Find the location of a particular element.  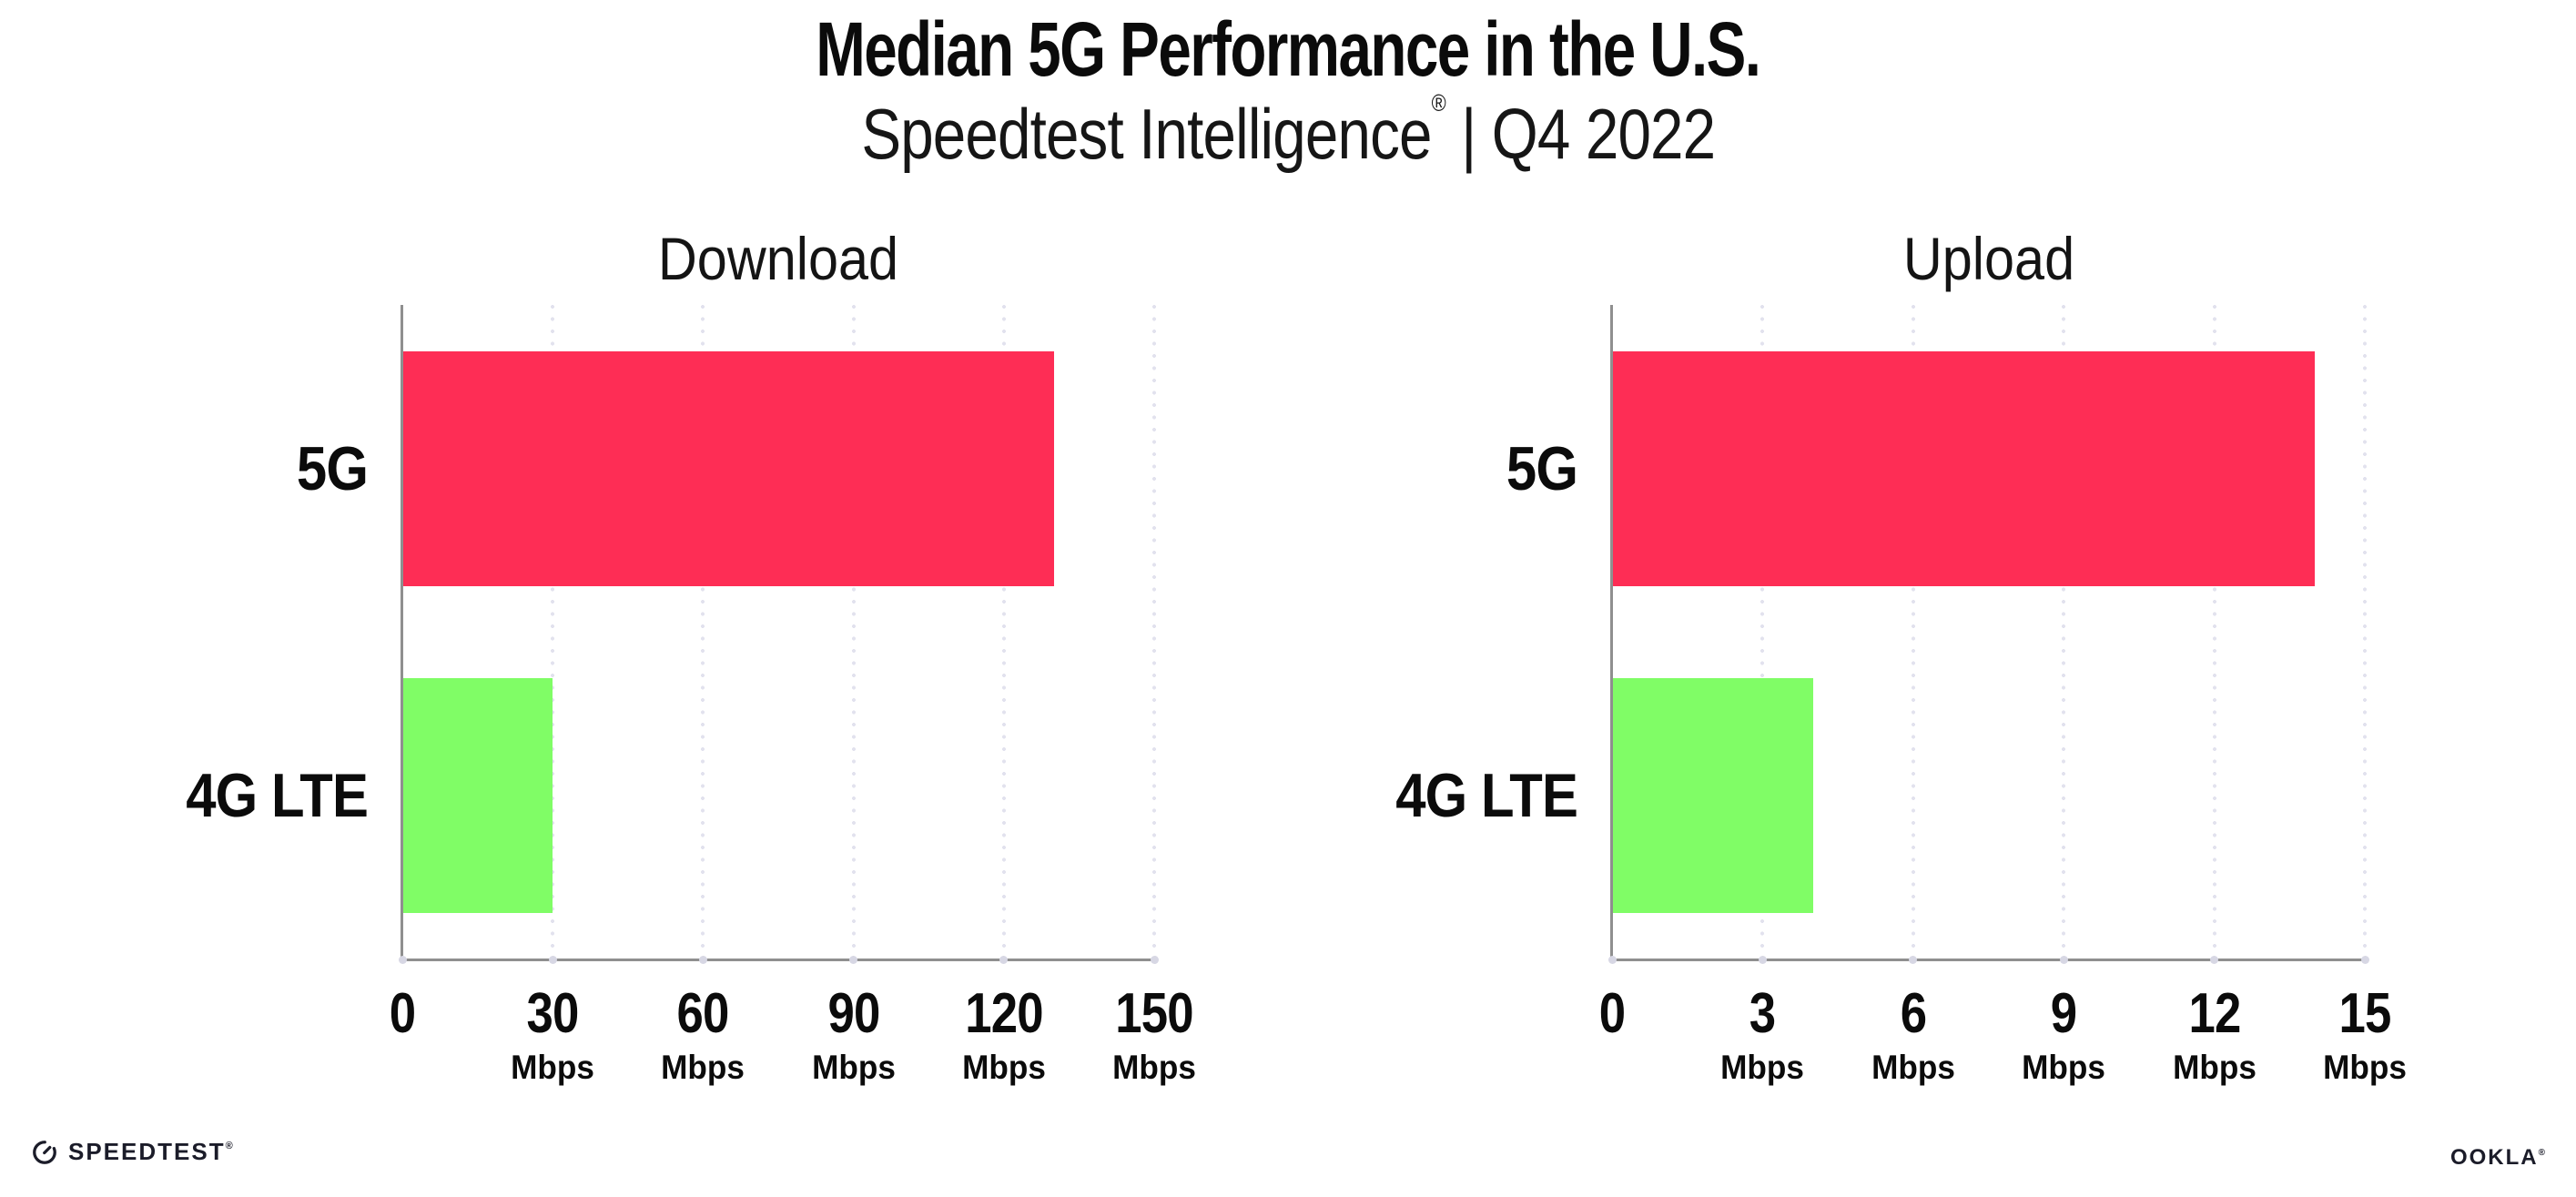

tick-label-30: 30 is located at coordinates (553, 1014).